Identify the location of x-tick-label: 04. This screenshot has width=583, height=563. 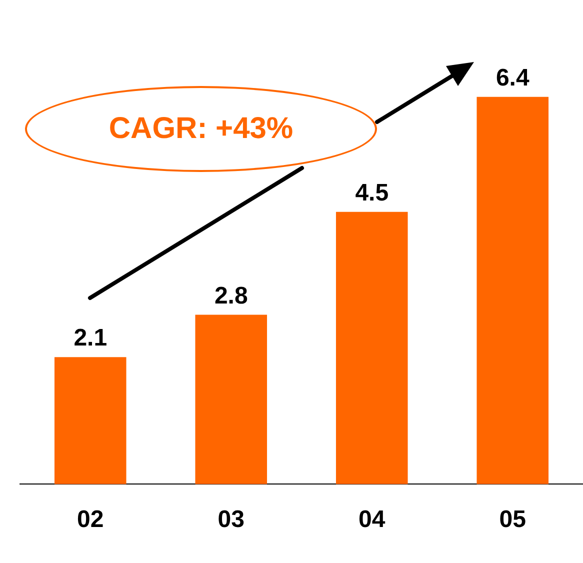
(372, 520).